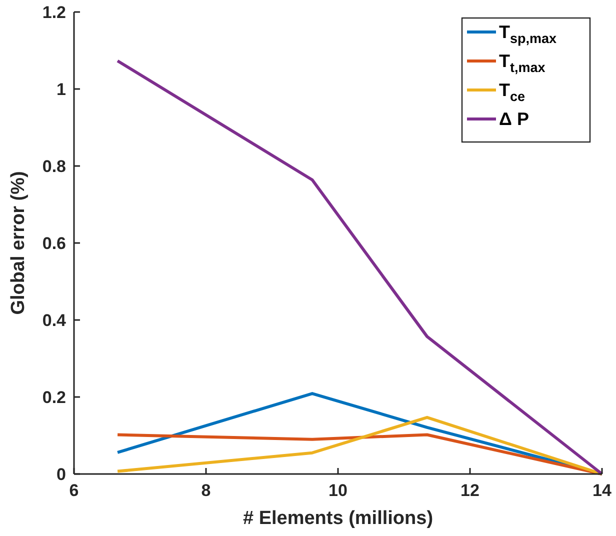 This screenshot has width=616, height=536. I want to click on legend-label: Δ P, so click(514, 119).